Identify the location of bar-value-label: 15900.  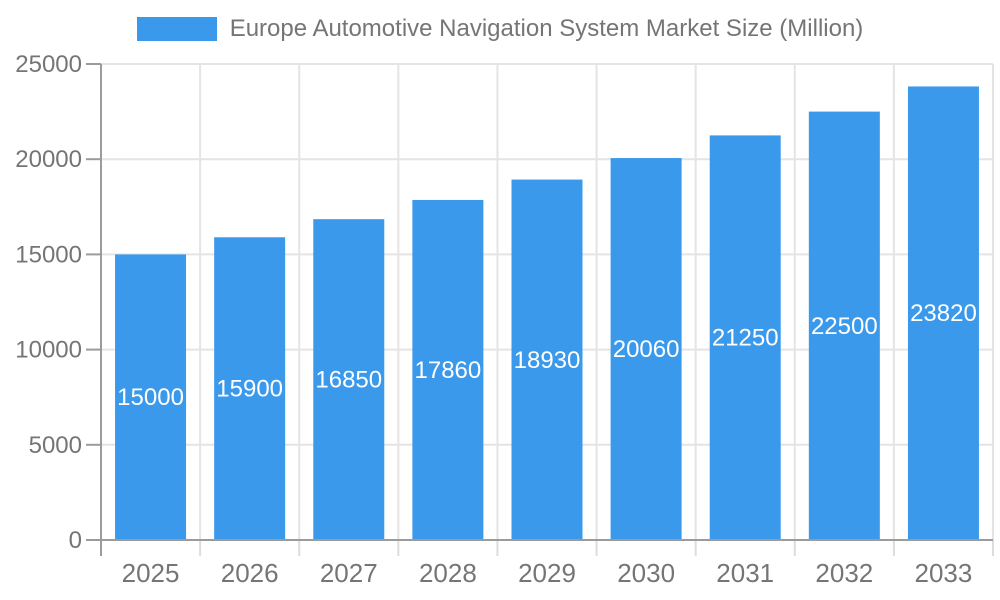
(249, 389).